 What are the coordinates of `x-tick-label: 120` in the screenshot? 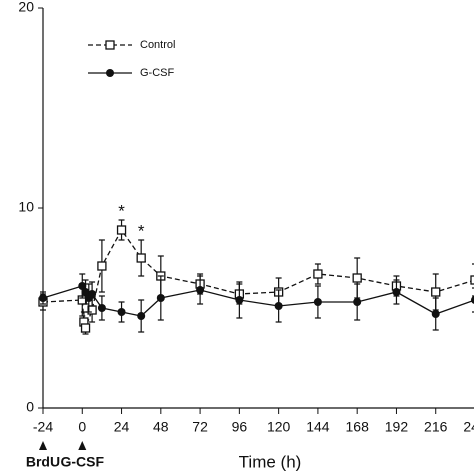 It's located at (279, 427).